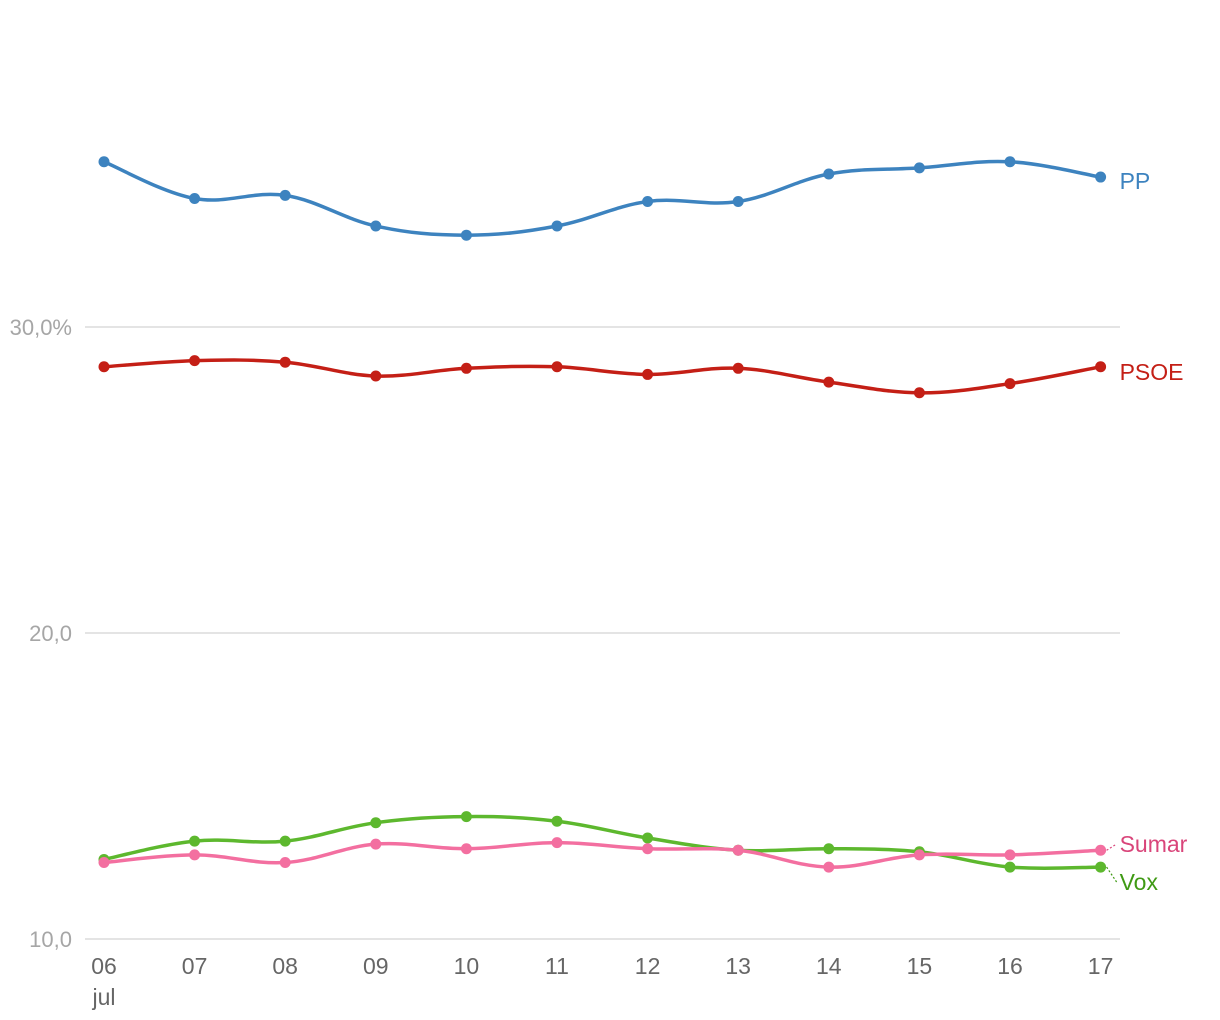 This screenshot has width=1220, height=1020. What do you see at coordinates (1112, 874) in the screenshot?
I see `label-leader-vox` at bounding box center [1112, 874].